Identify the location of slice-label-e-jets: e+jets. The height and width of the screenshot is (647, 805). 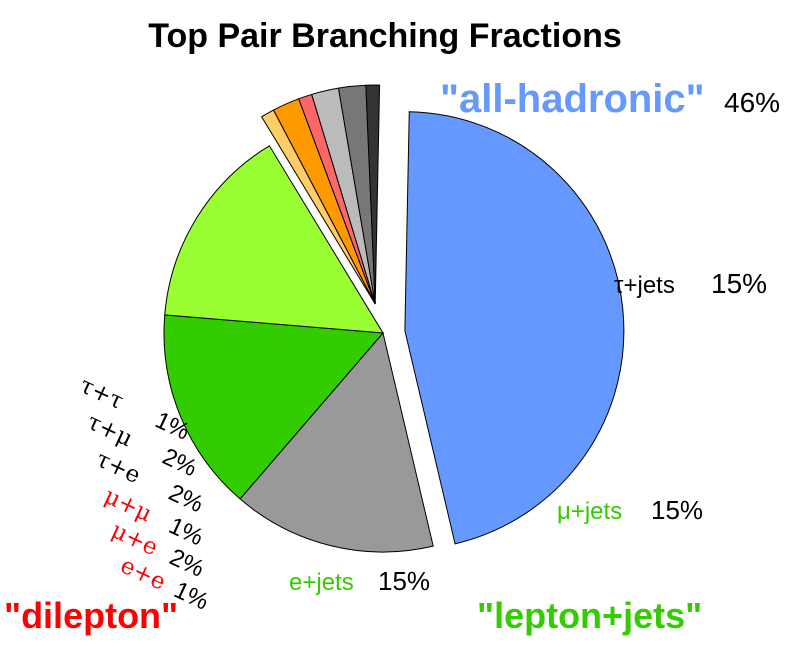
(321, 582).